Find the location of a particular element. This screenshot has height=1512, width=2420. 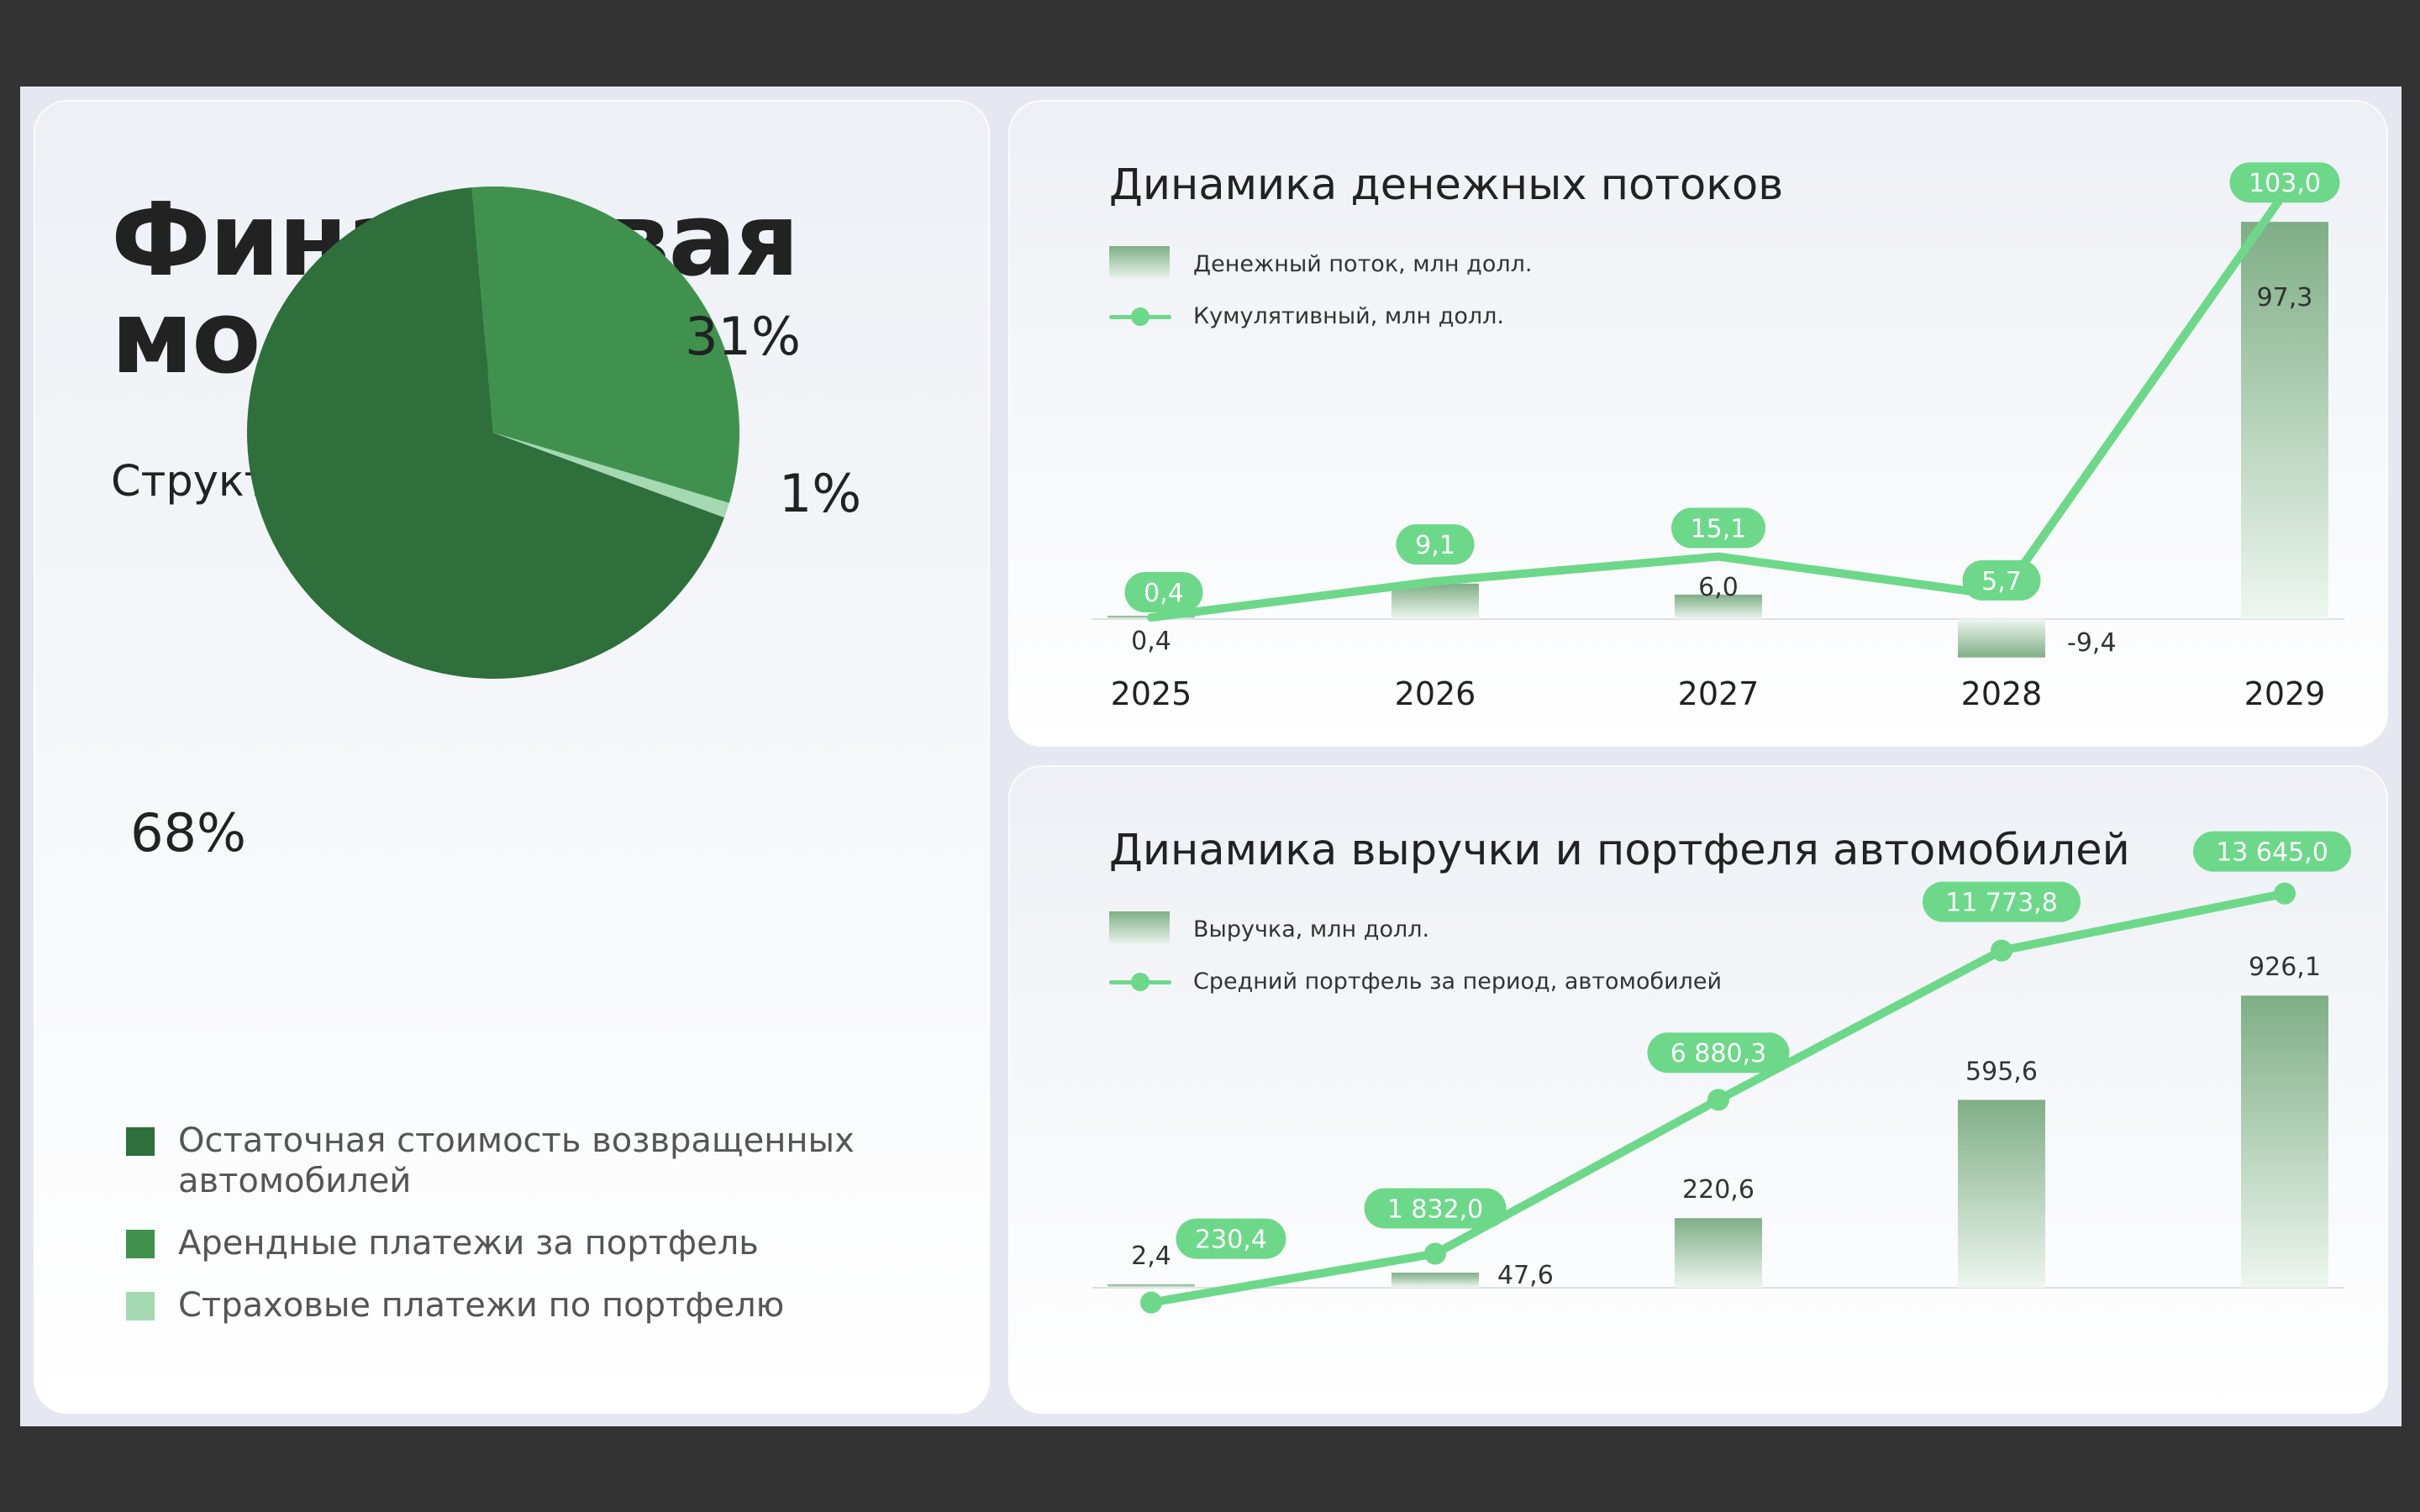

slice-residual-value is located at coordinates (485, 433).